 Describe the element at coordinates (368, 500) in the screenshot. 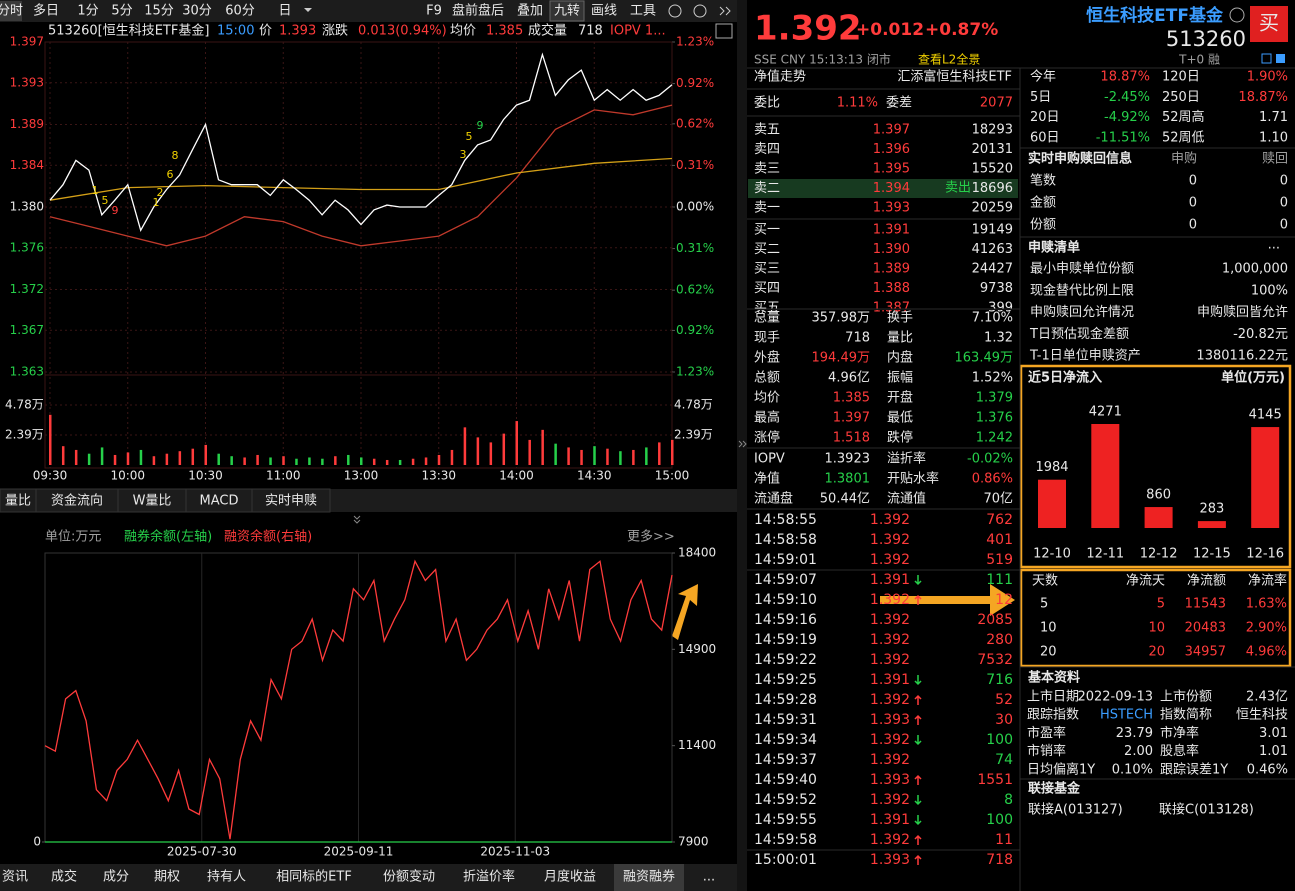

I see `indicator-tab-bar` at that location.